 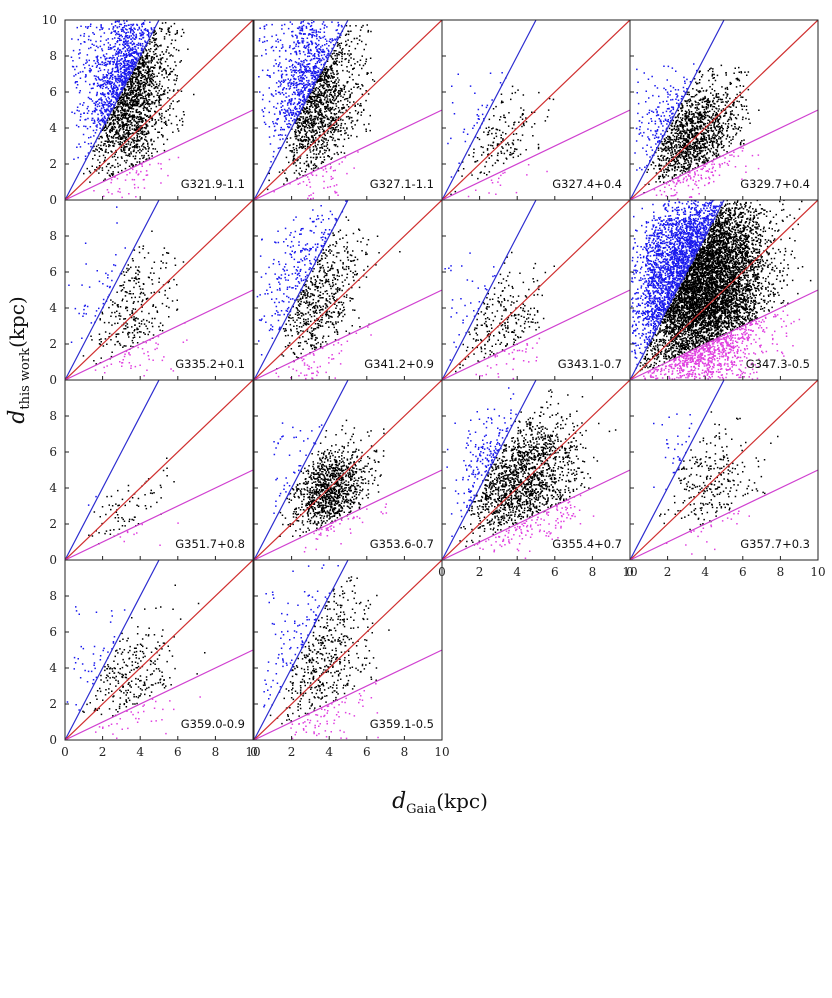 What do you see at coordinates (210, 364) in the screenshot?
I see `panel-label: G335.2+0.1` at bounding box center [210, 364].